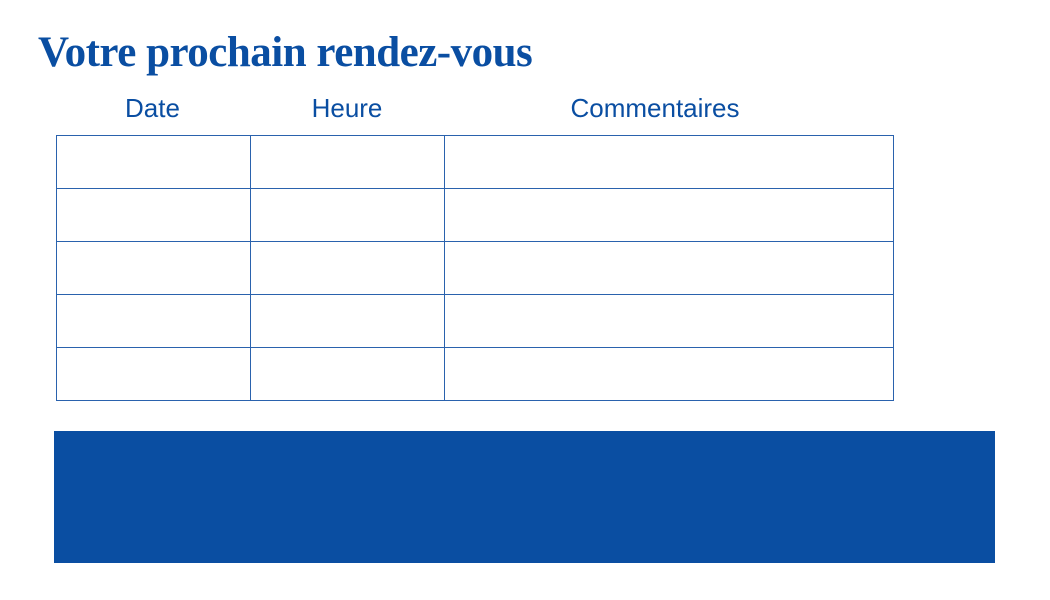 Image resolution: width=1050 pixels, height=600 pixels. Describe the element at coordinates (655, 108) in the screenshot. I see `column-header-commentaires: Commentaires` at that location.